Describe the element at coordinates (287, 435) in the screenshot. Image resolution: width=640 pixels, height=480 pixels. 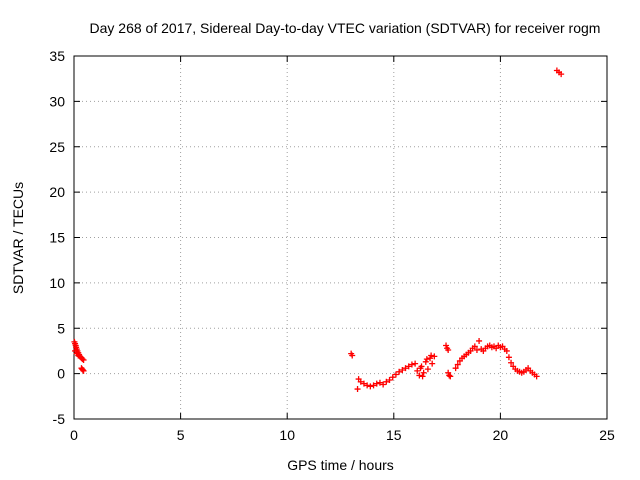
I see `x-tick-label: 10` at that location.